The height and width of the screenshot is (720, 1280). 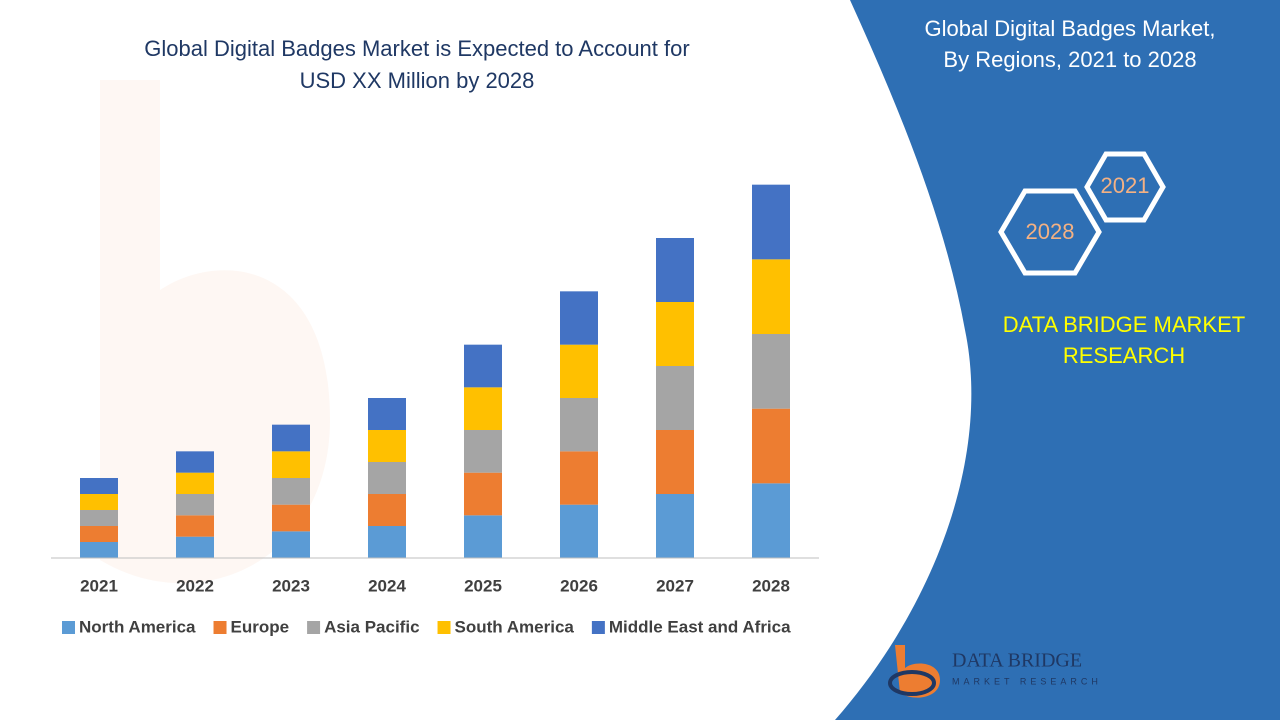 I want to click on x-tick-label: 2026, so click(x=579, y=585).